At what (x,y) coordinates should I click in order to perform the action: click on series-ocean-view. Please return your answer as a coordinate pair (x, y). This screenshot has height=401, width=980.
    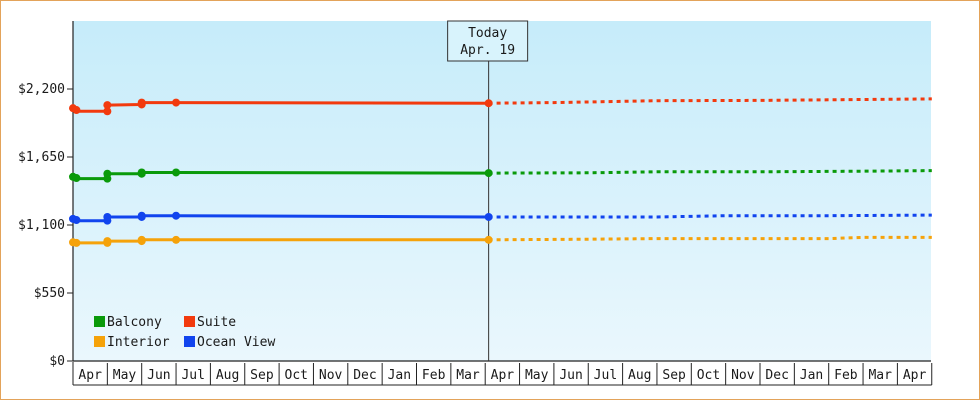
    Looking at the image, I should click on (500, 218).